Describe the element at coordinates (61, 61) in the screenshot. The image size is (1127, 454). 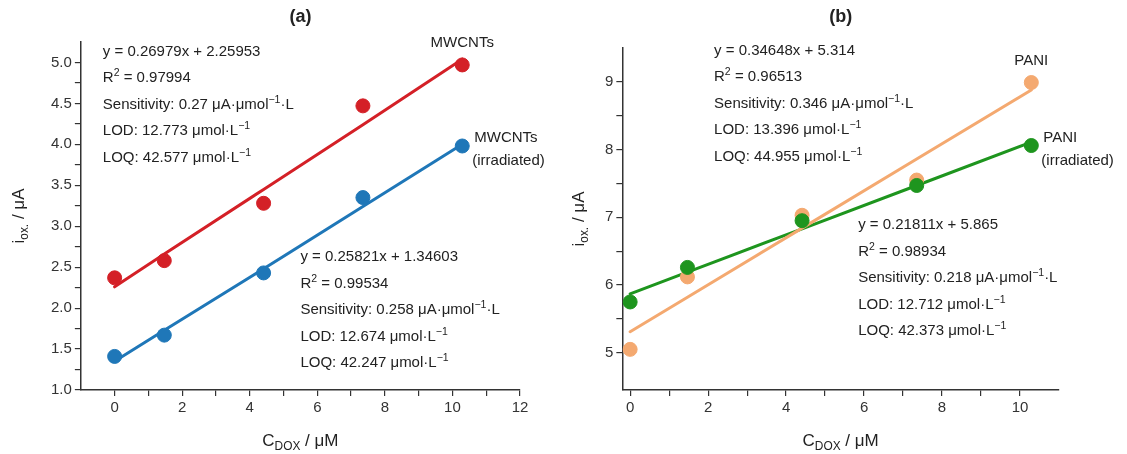
I see `y-tick-label: 5.0` at that location.